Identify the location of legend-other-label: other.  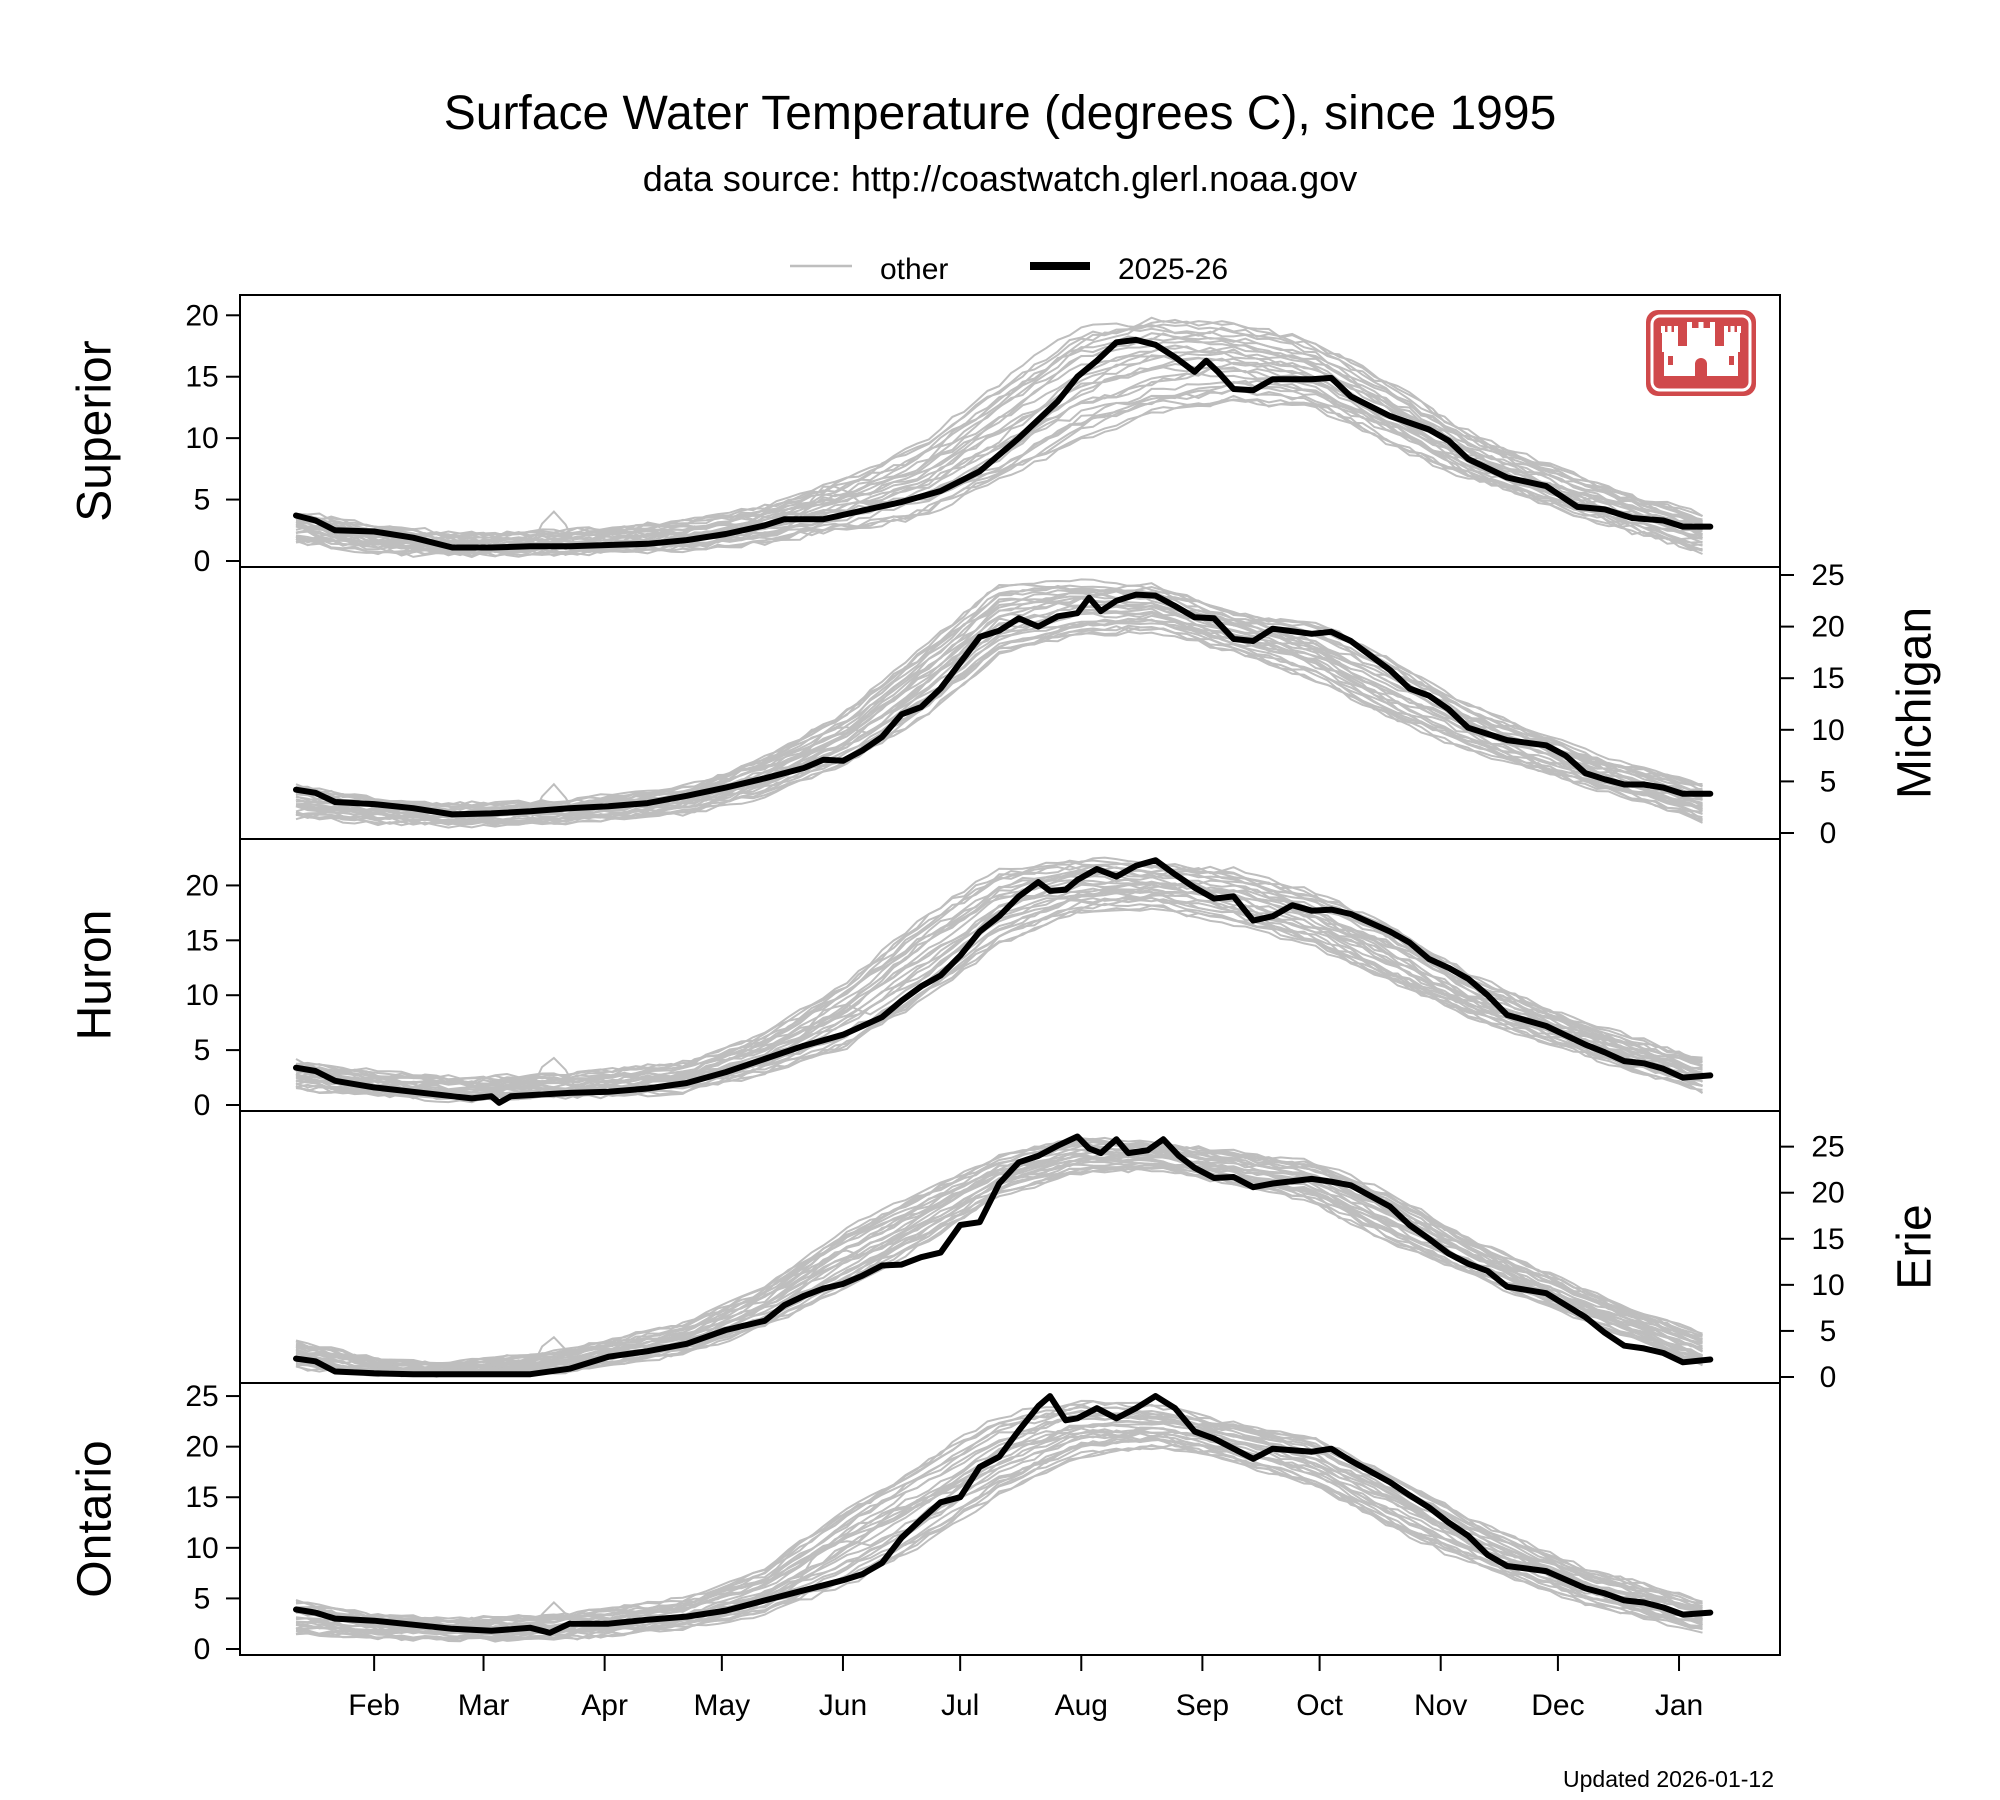
(914, 269).